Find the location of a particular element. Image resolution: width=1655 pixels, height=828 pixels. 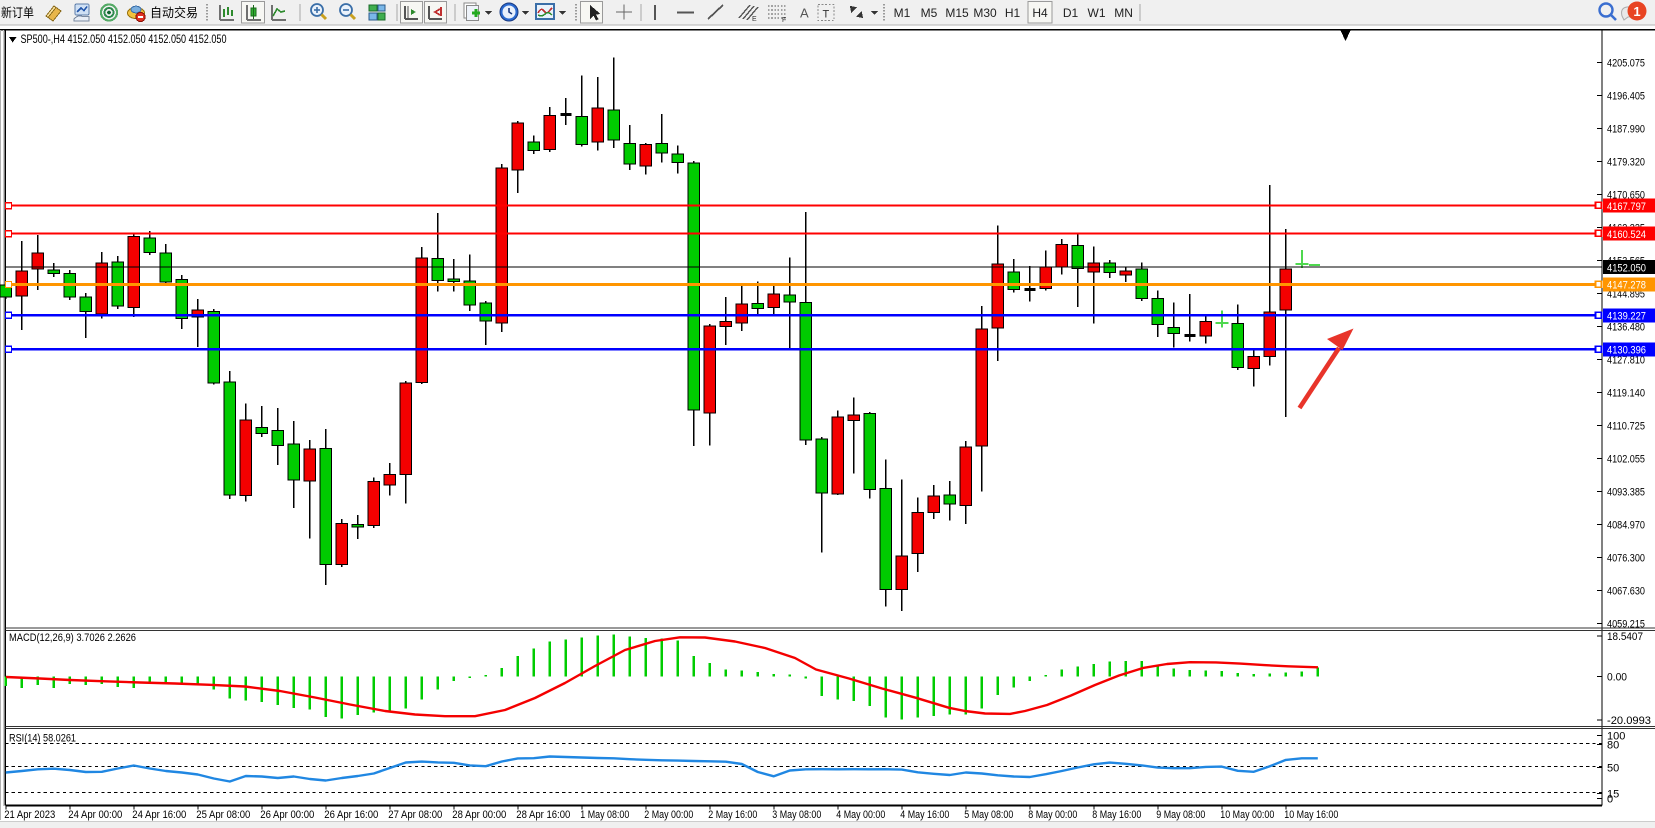

svg-text: 4160.524 is located at coordinates (1626, 235).